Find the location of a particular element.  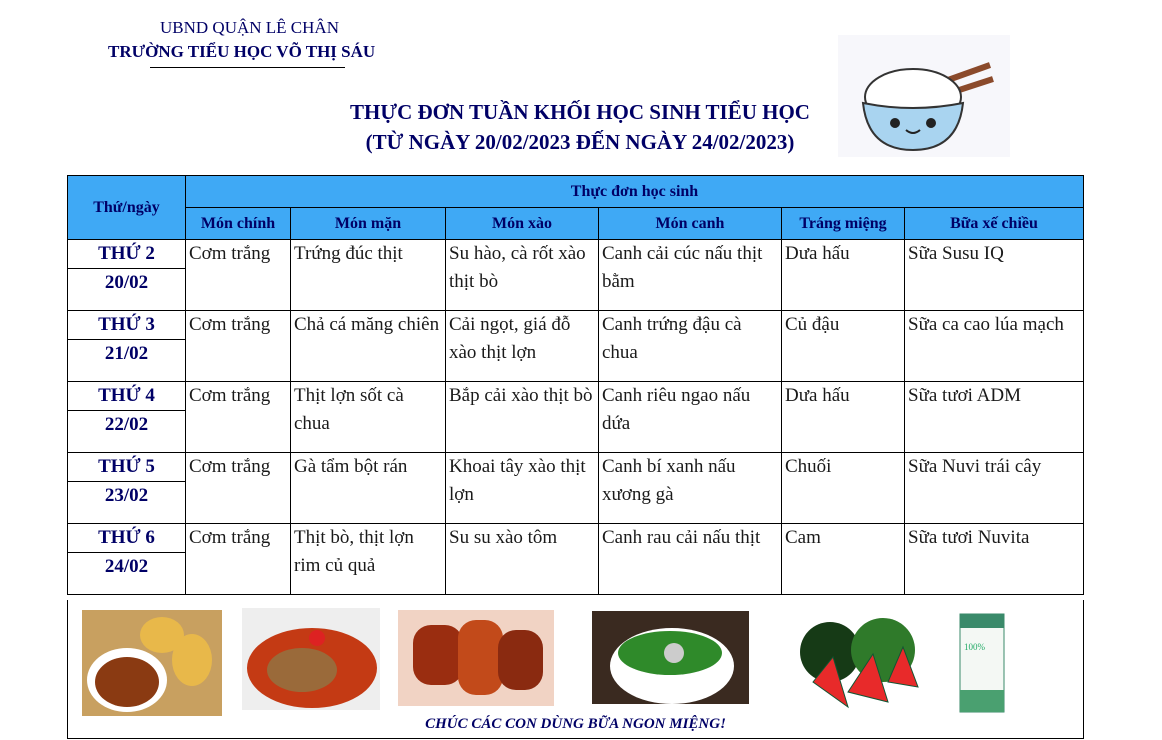

column-header: Món chính is located at coordinates (238, 223).